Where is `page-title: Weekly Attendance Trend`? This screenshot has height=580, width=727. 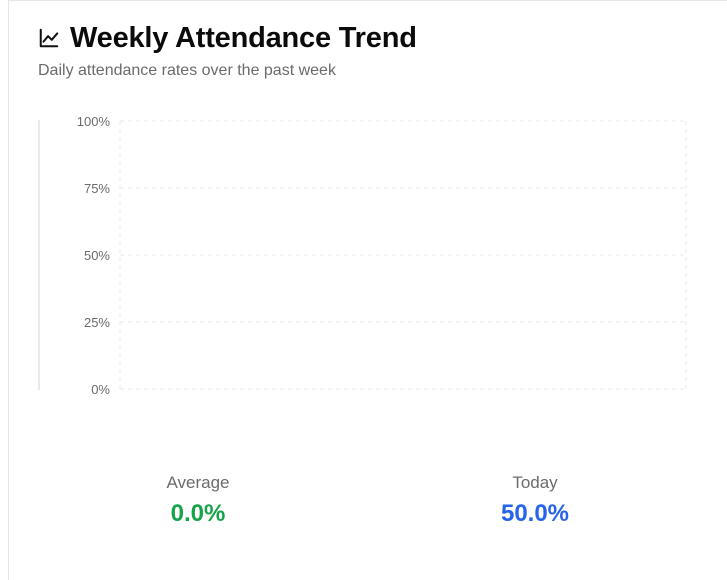 page-title: Weekly Attendance Trend is located at coordinates (243, 38).